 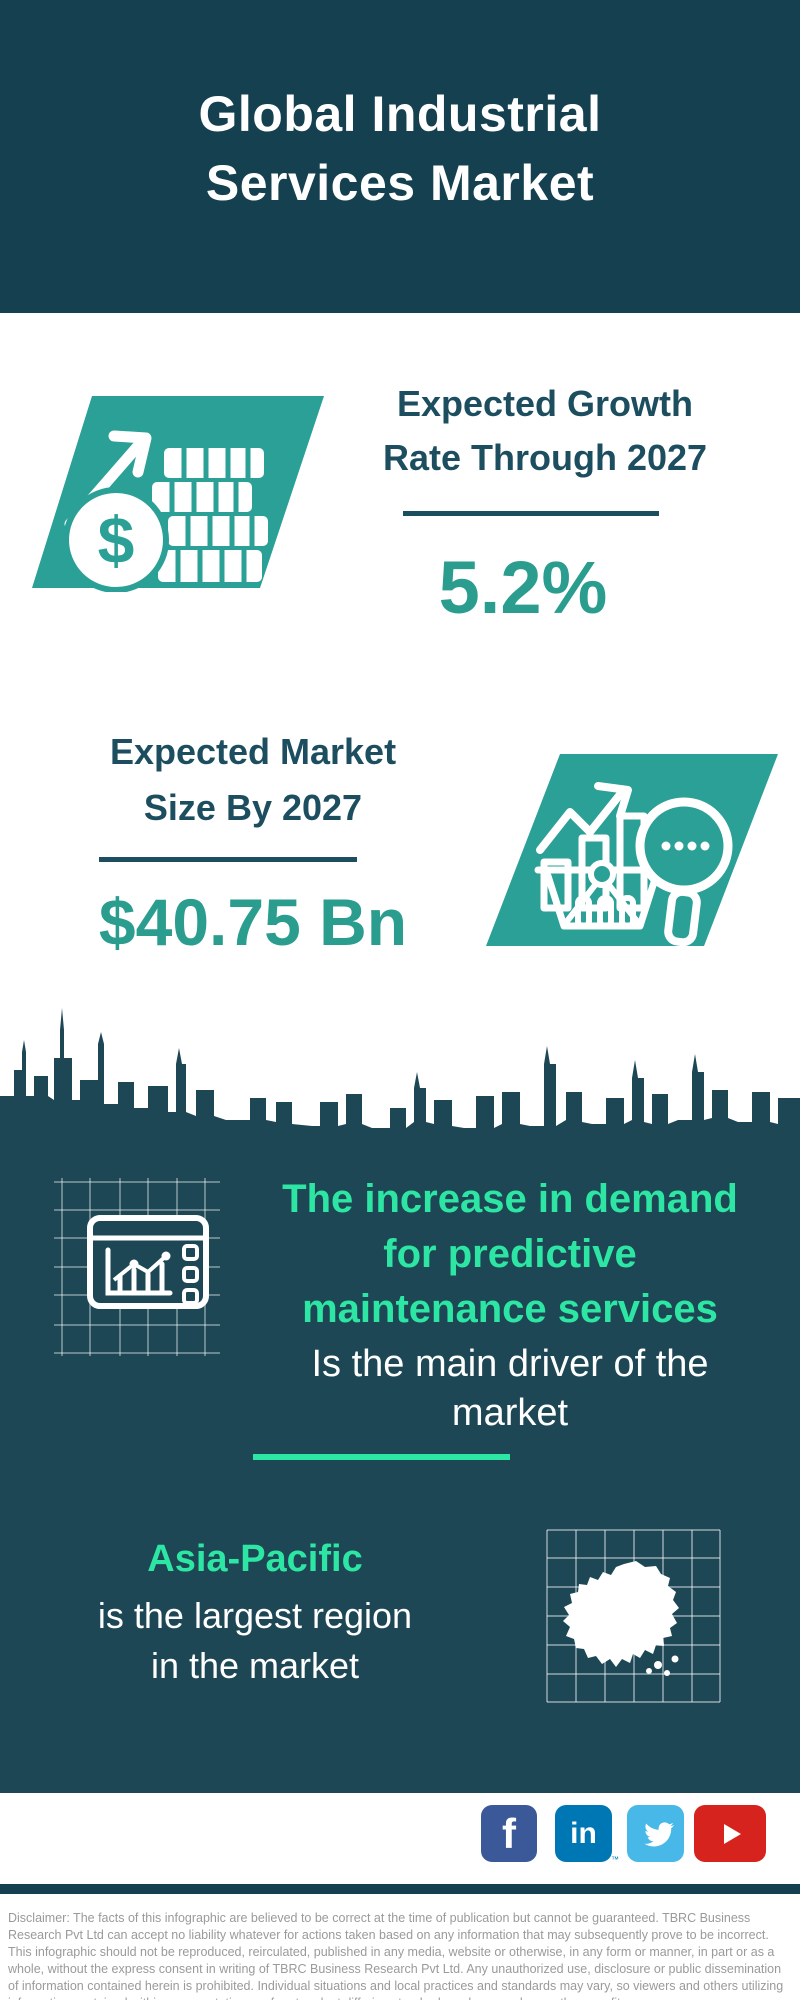 I want to click on coin-stack-icon, so click(x=210, y=515).